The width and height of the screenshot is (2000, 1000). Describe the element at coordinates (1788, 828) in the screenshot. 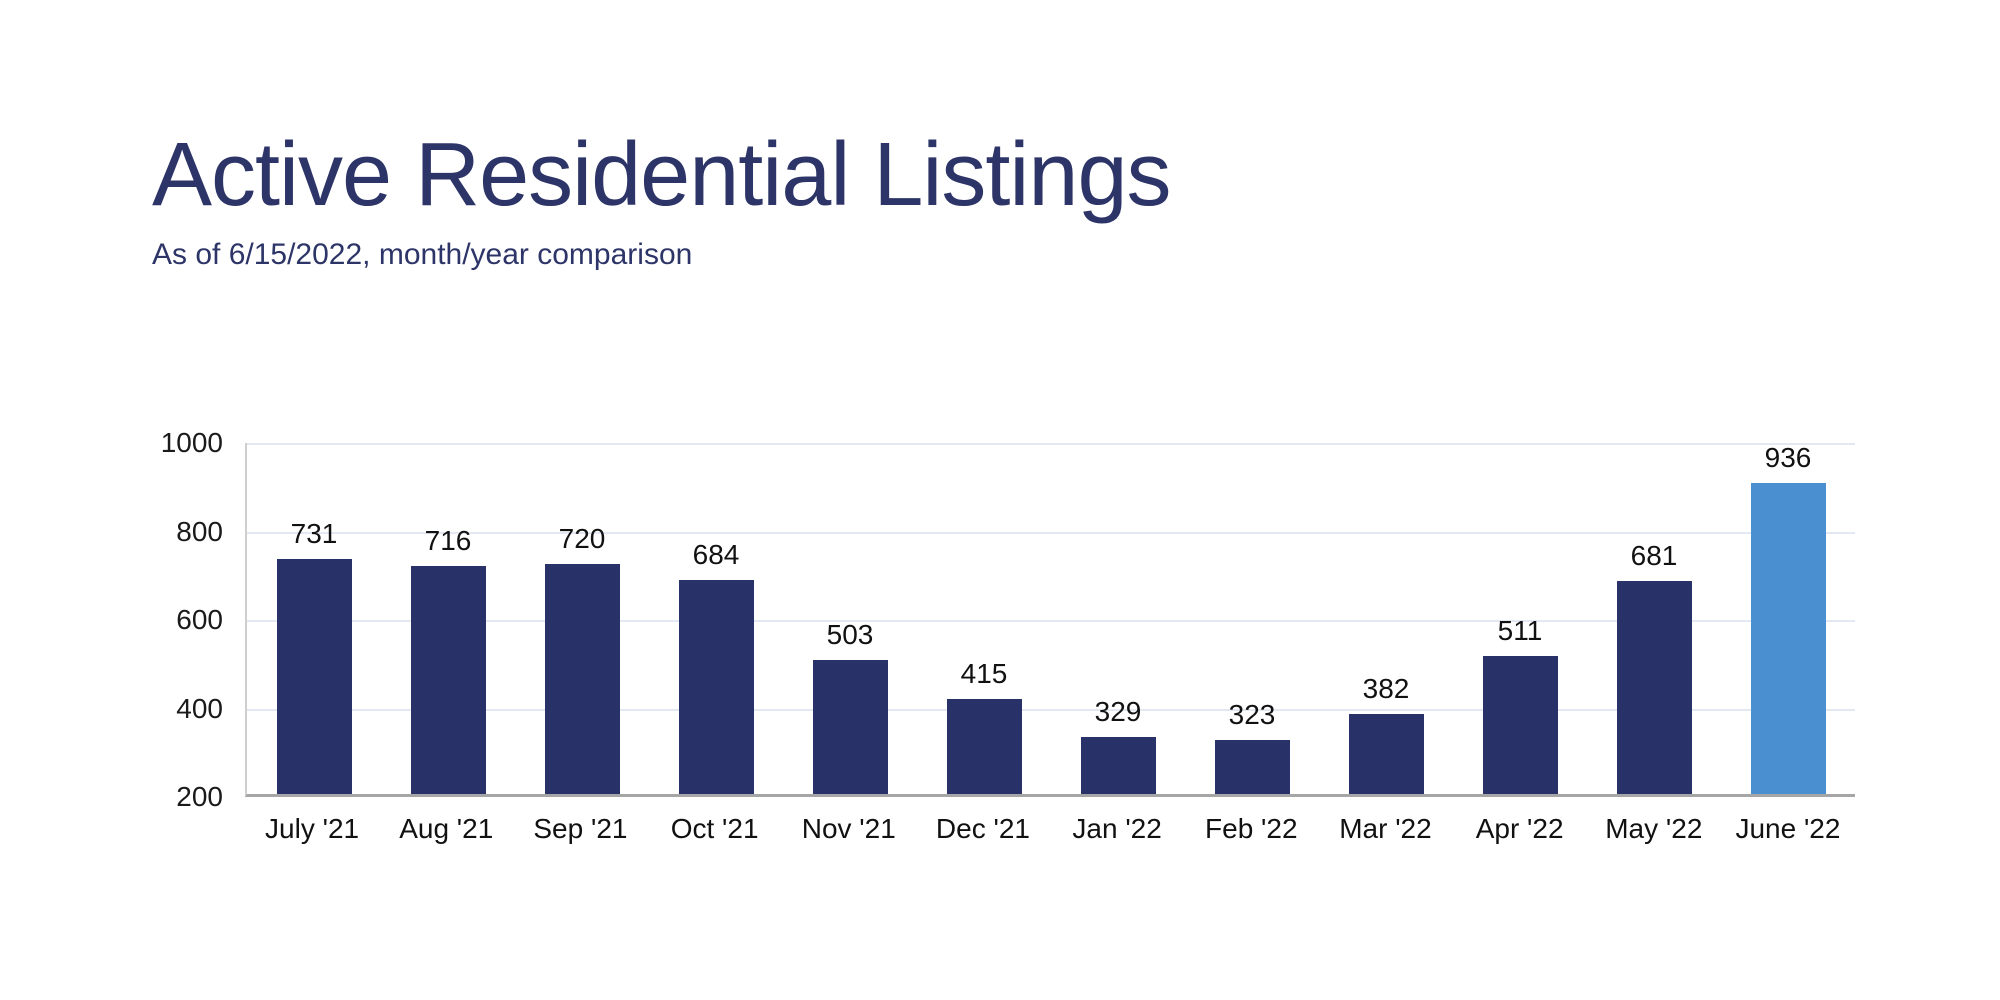

I see `x-tick-label: June '22` at that location.